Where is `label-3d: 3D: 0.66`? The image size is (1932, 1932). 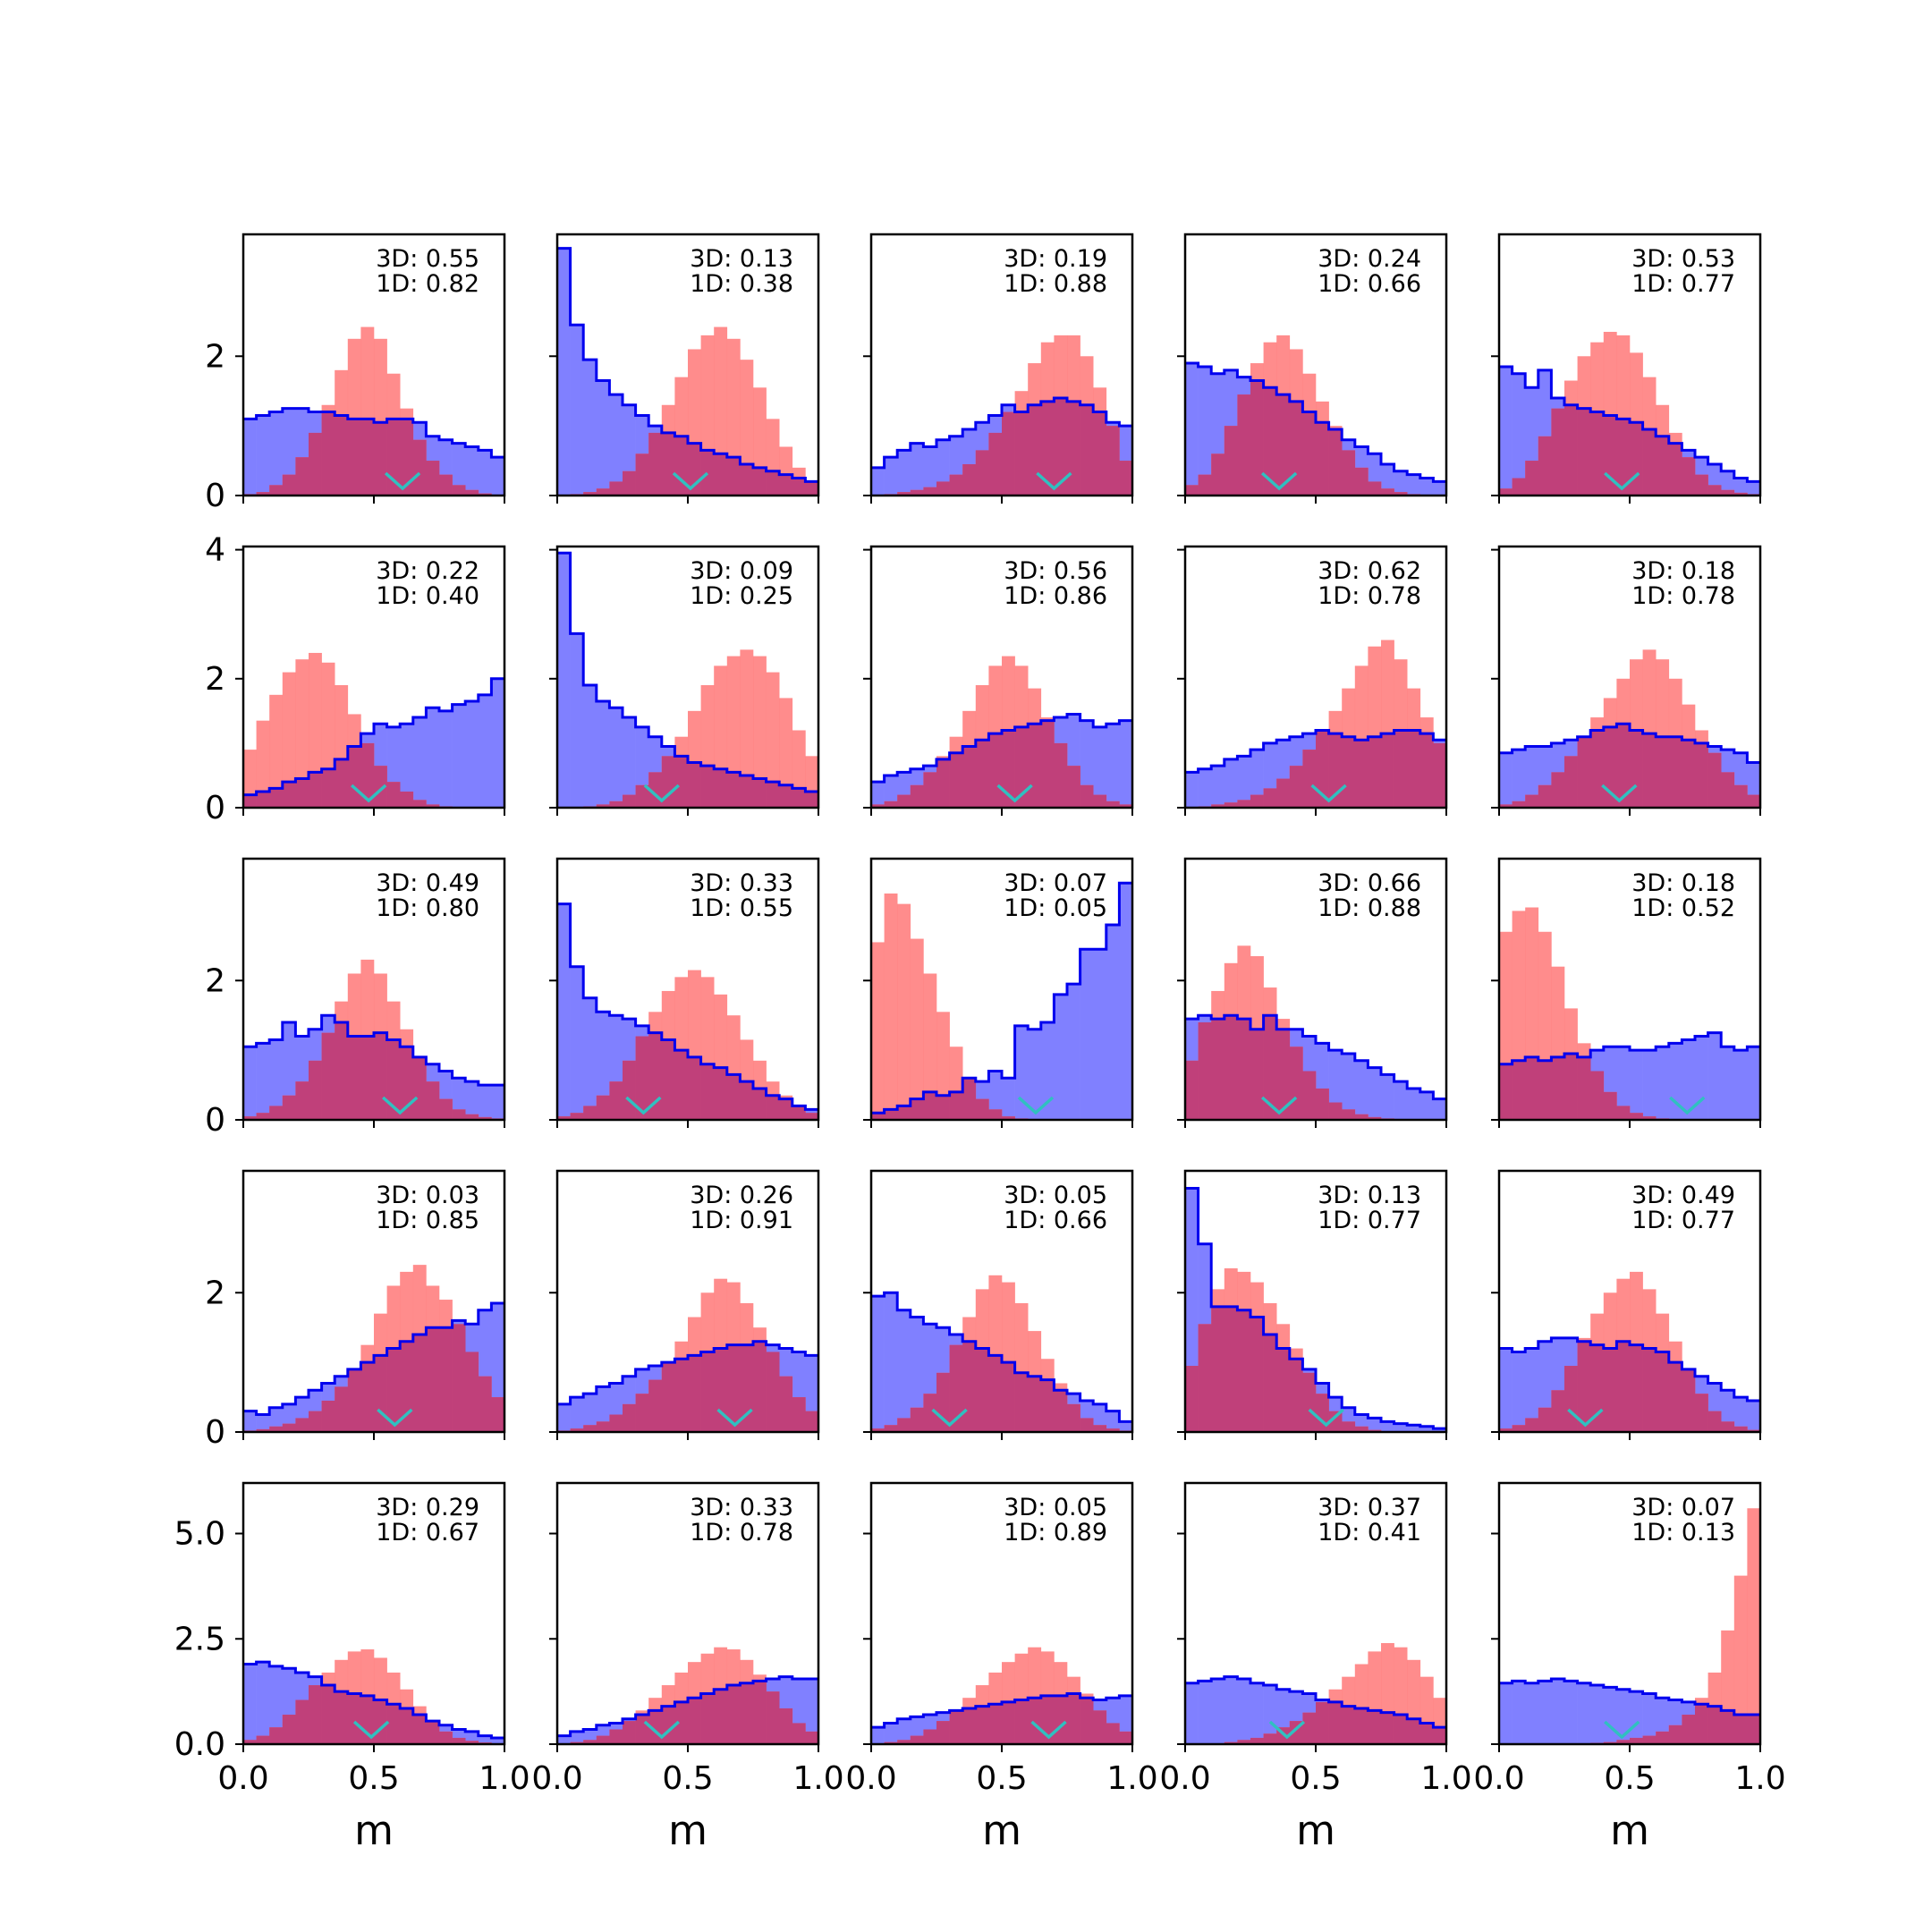
label-3d: 3D: 0.66 is located at coordinates (1369, 883).